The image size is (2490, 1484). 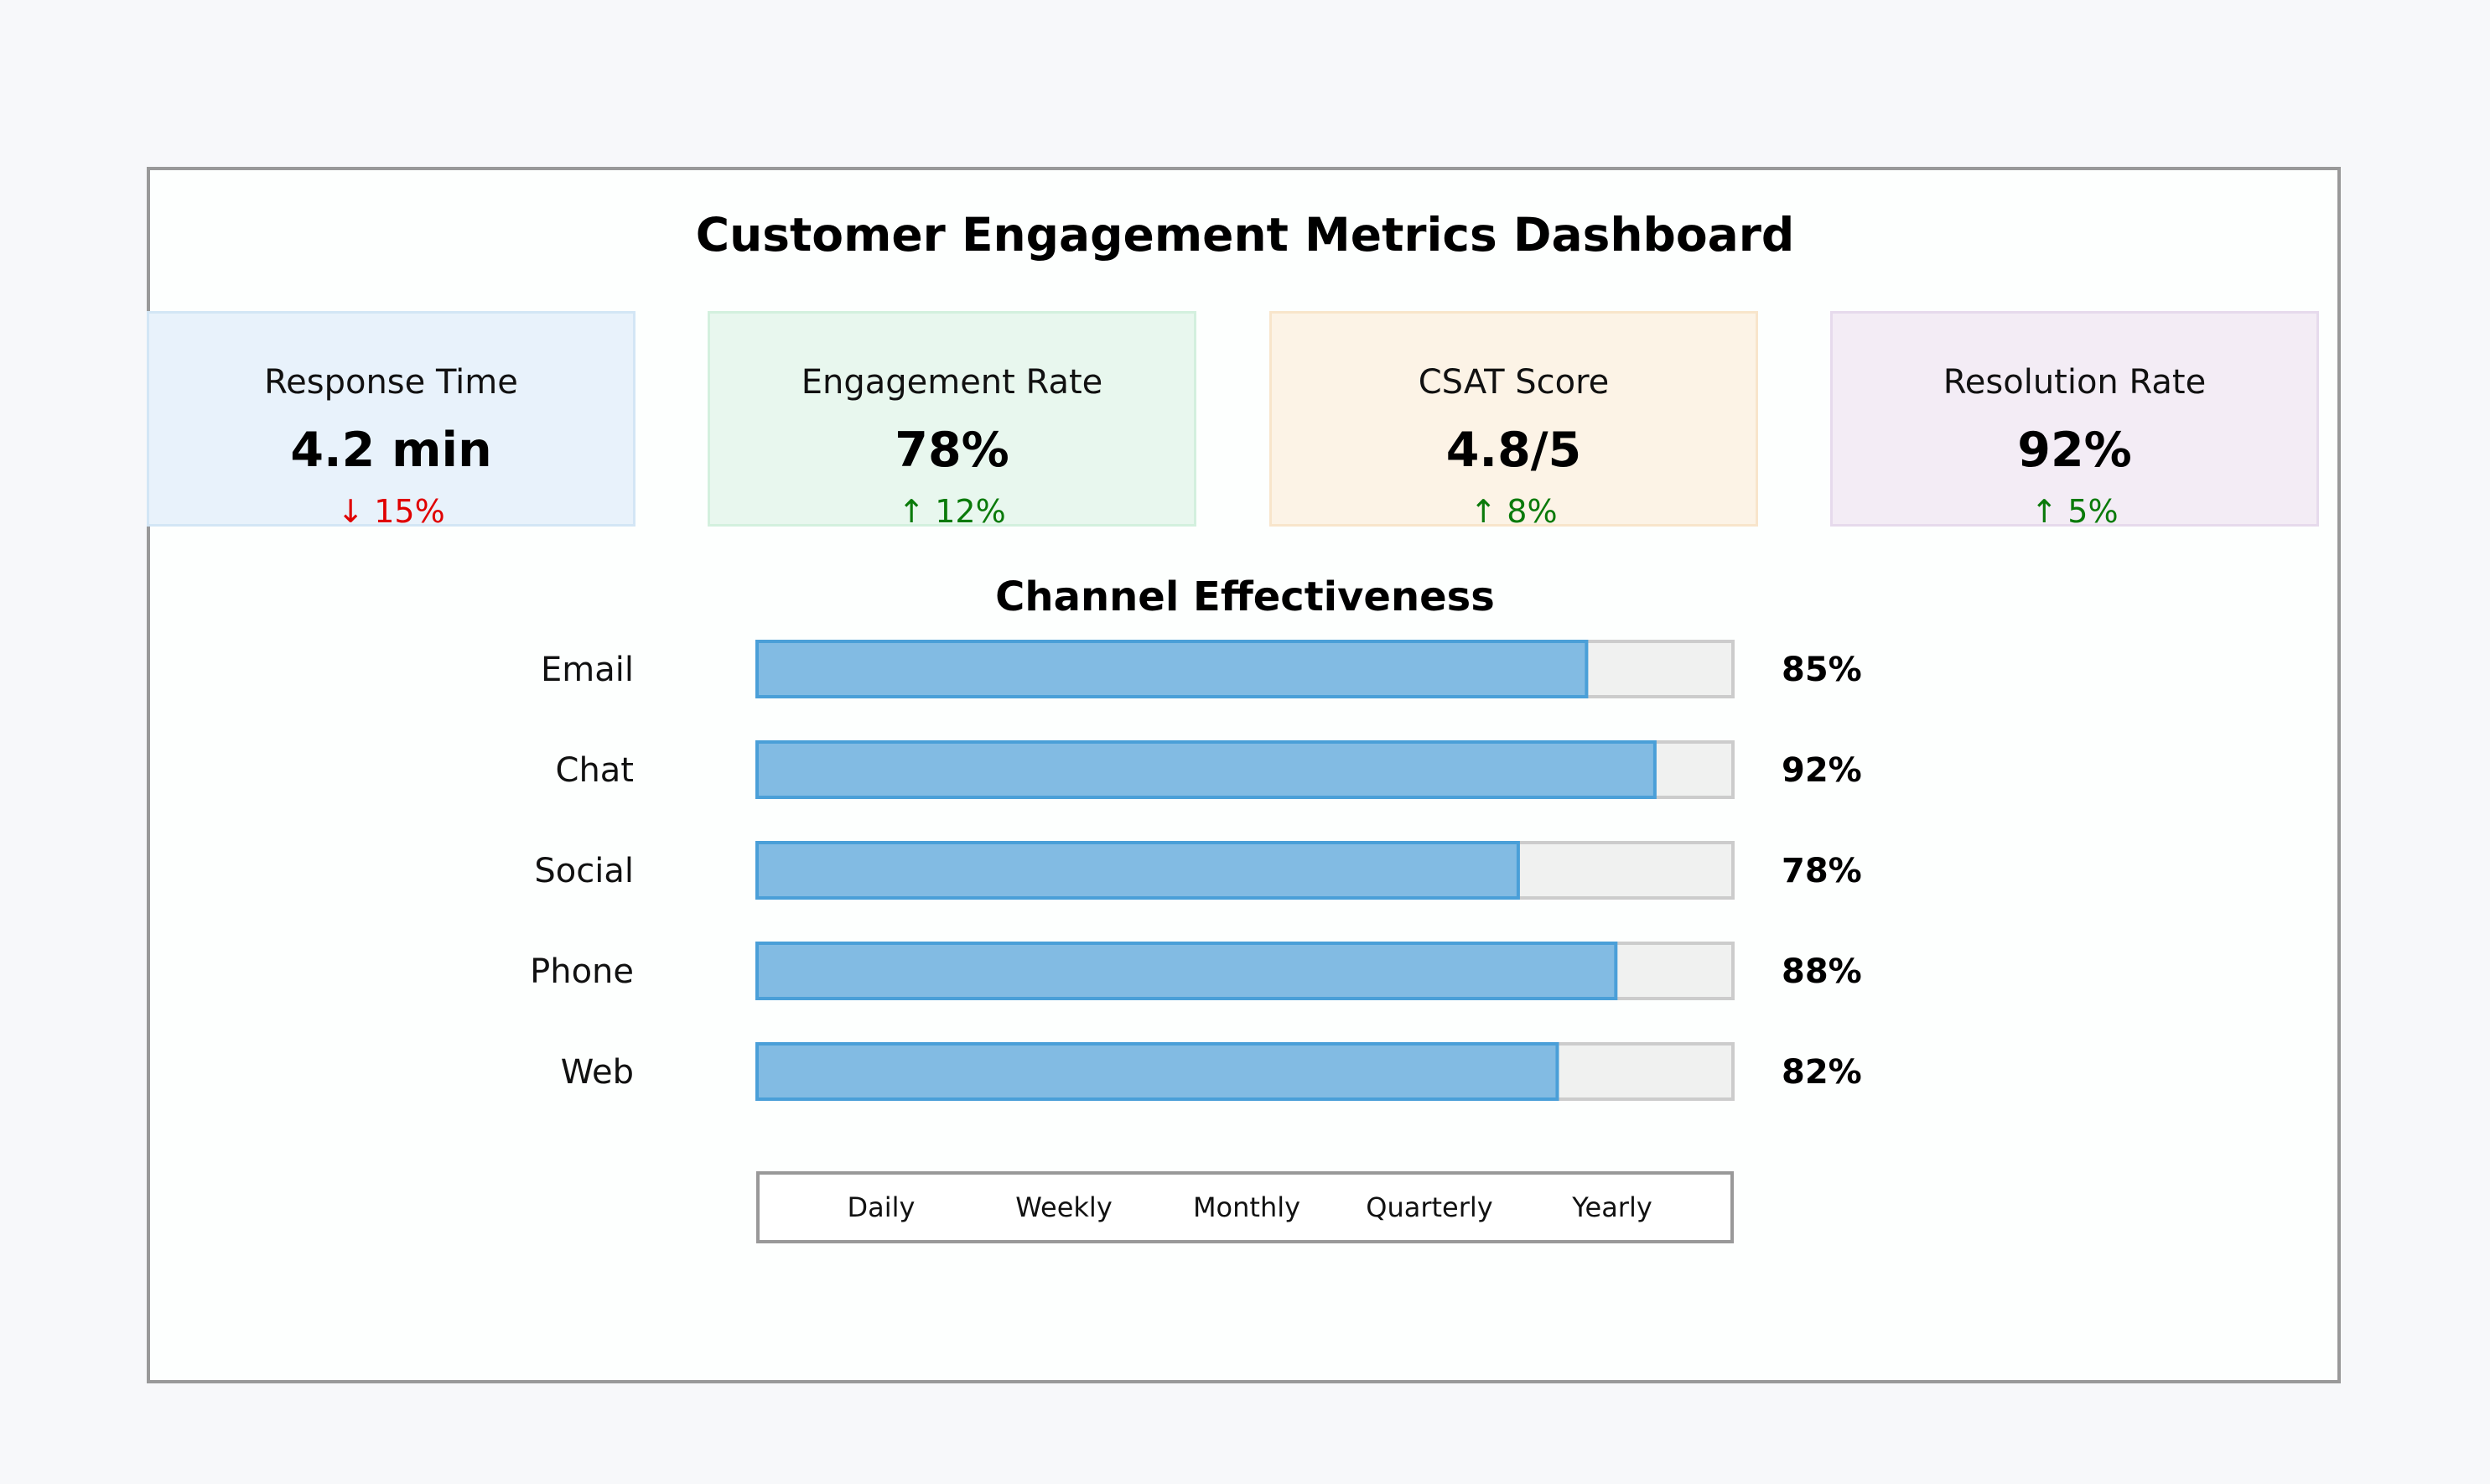 I want to click on kpi-value: 92%, so click(x=2074, y=450).